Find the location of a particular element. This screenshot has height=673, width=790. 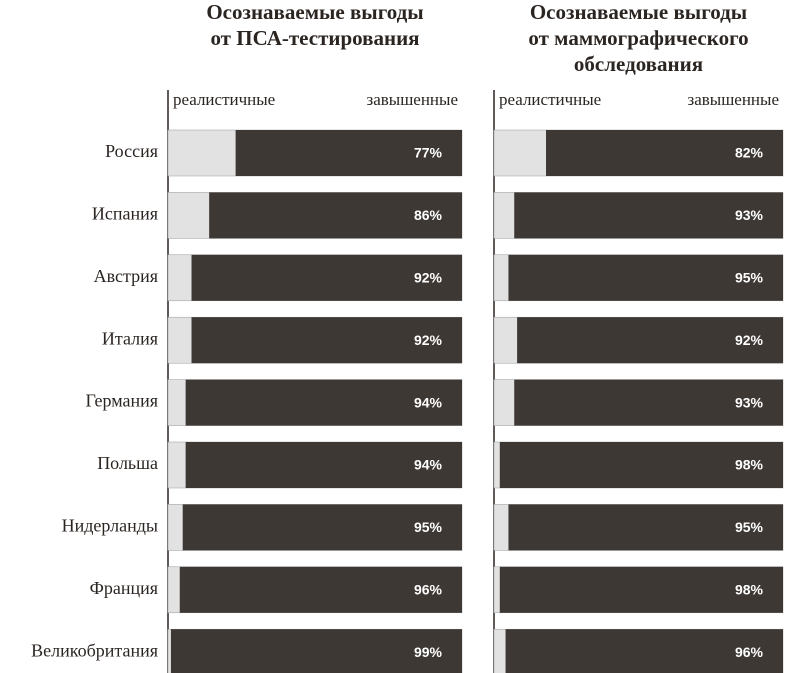

value-label: 86% is located at coordinates (428, 215).